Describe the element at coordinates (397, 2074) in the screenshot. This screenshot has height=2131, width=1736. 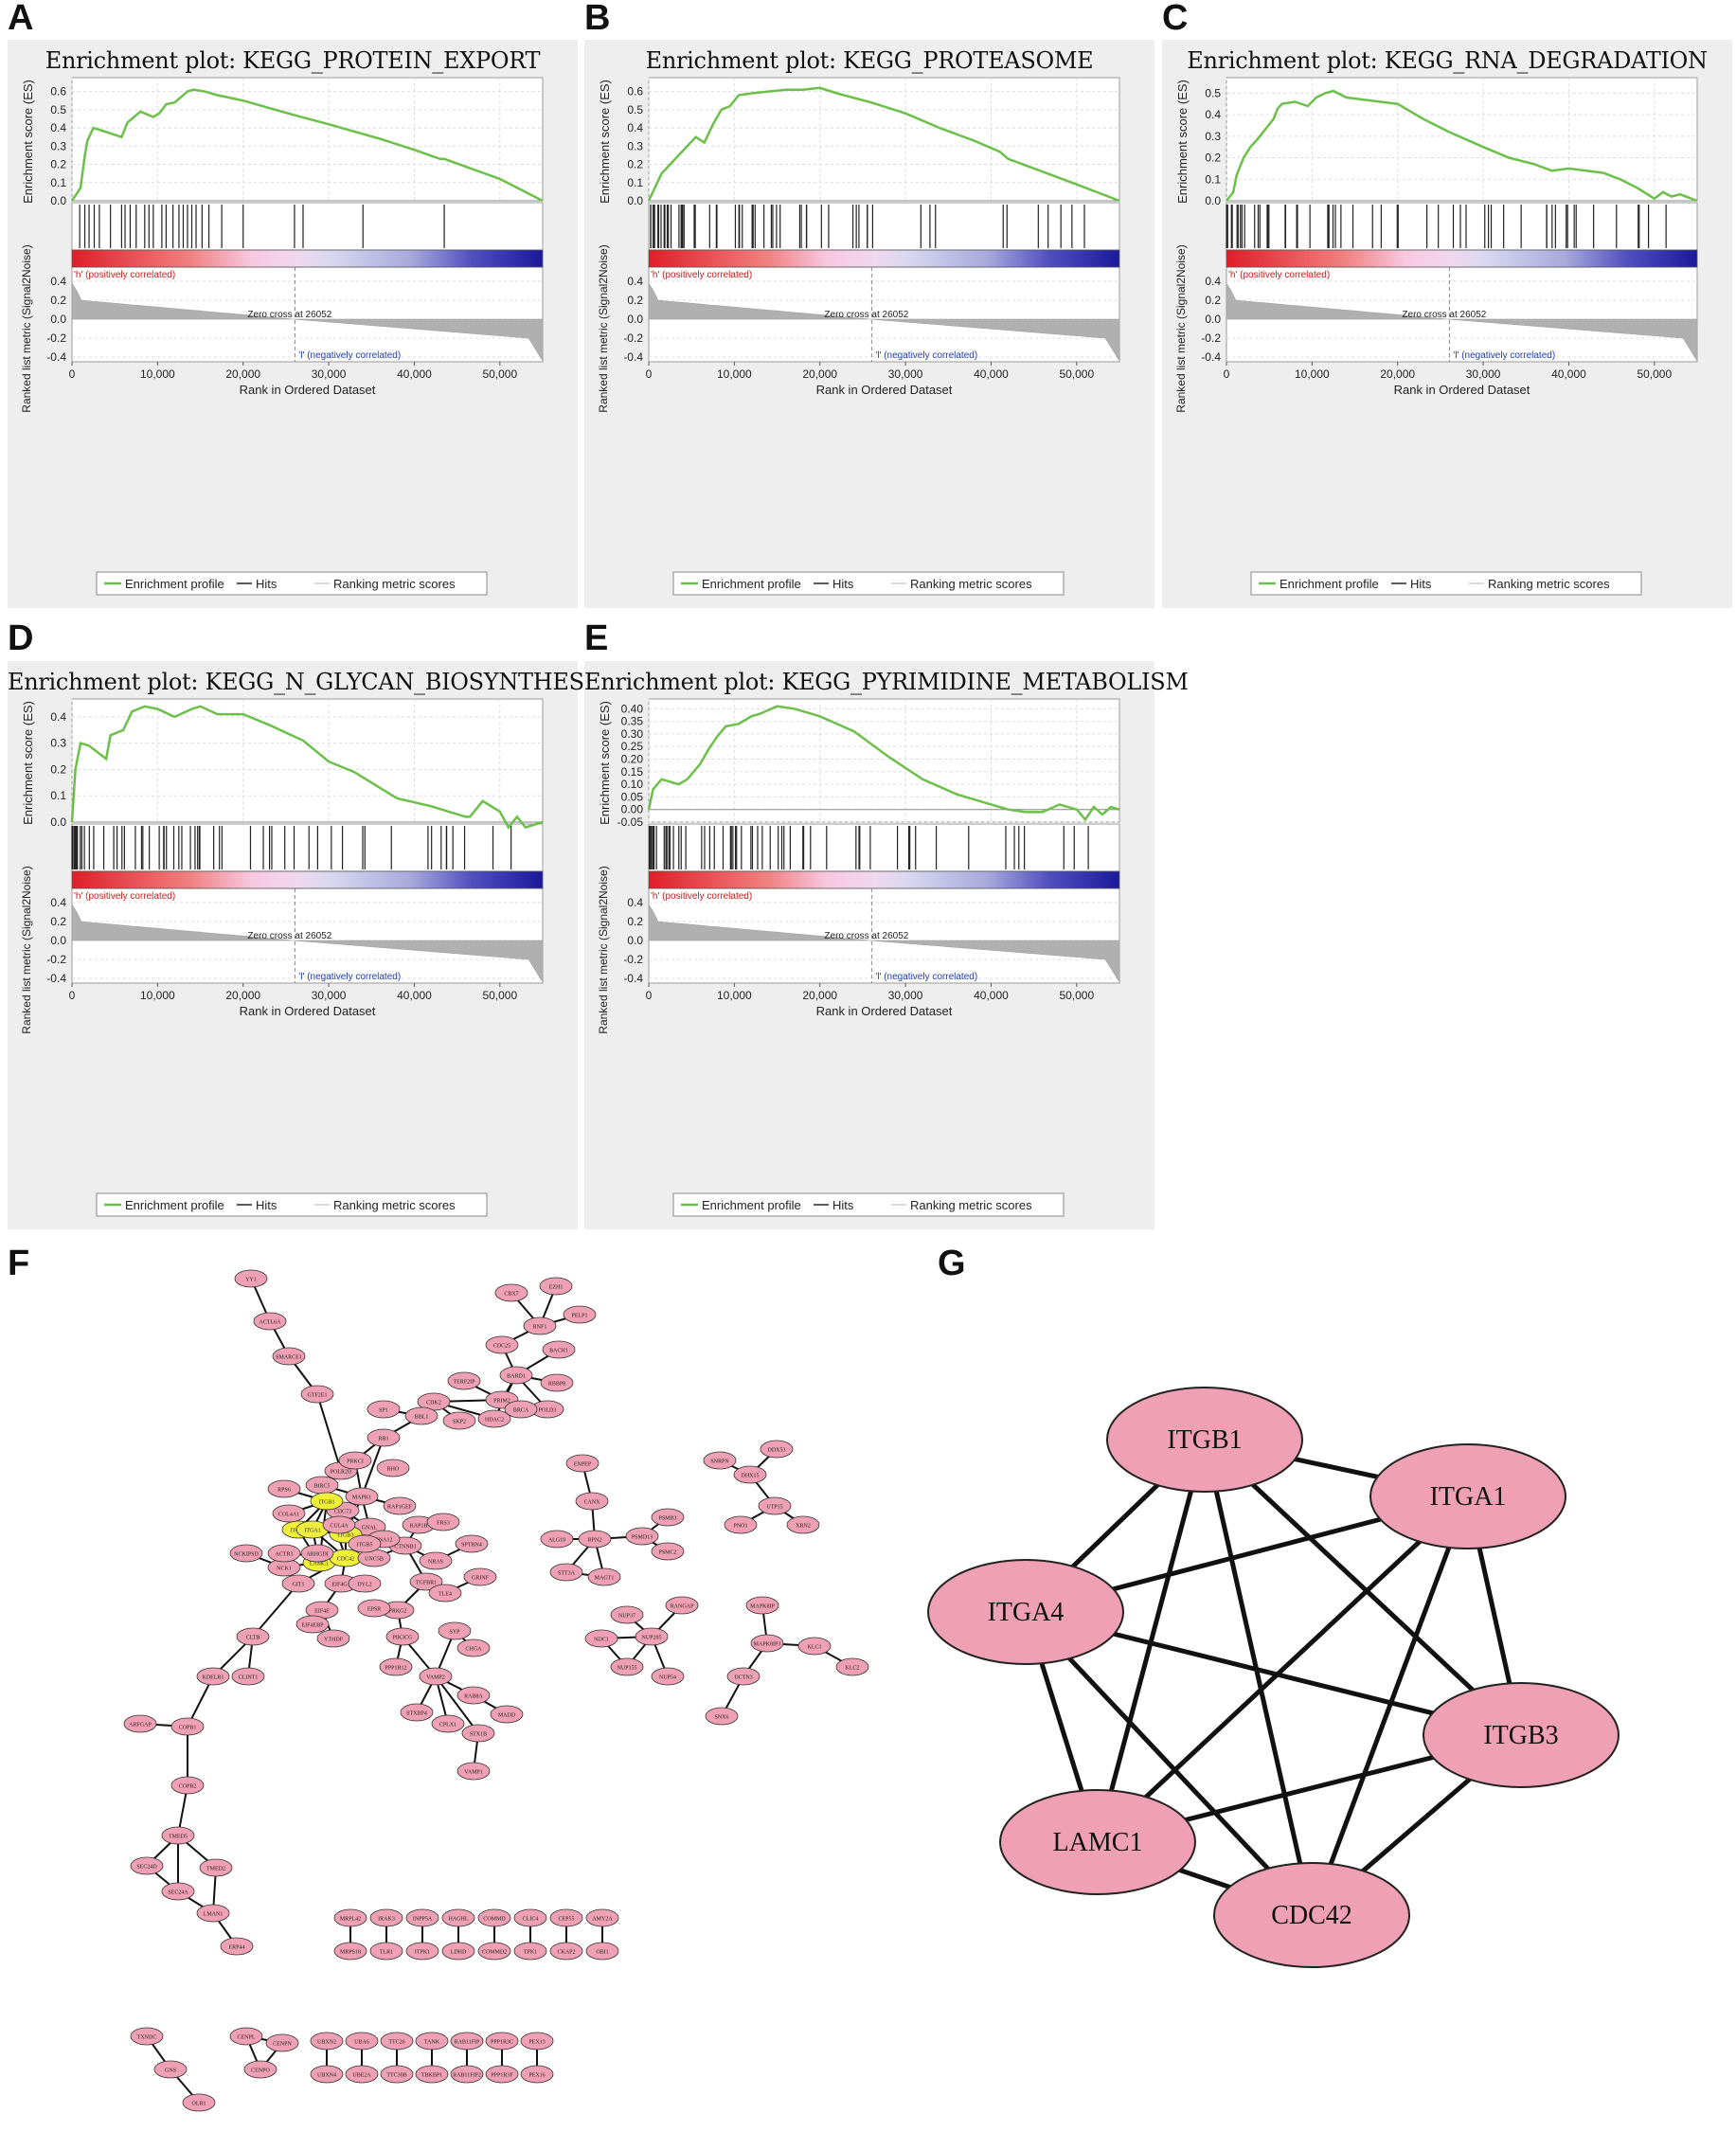
I see `network-node: TTC30B` at that location.